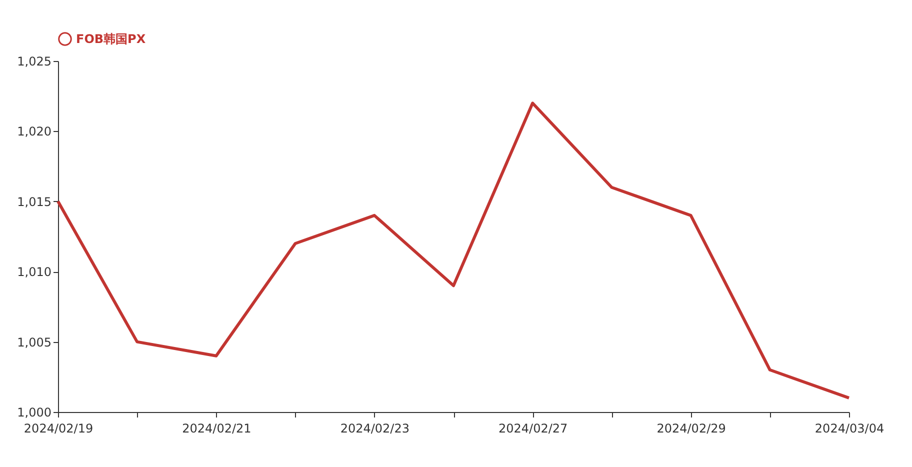  What do you see at coordinates (59, 429) in the screenshot?
I see `x-tick-label: 2024/02/19` at bounding box center [59, 429].